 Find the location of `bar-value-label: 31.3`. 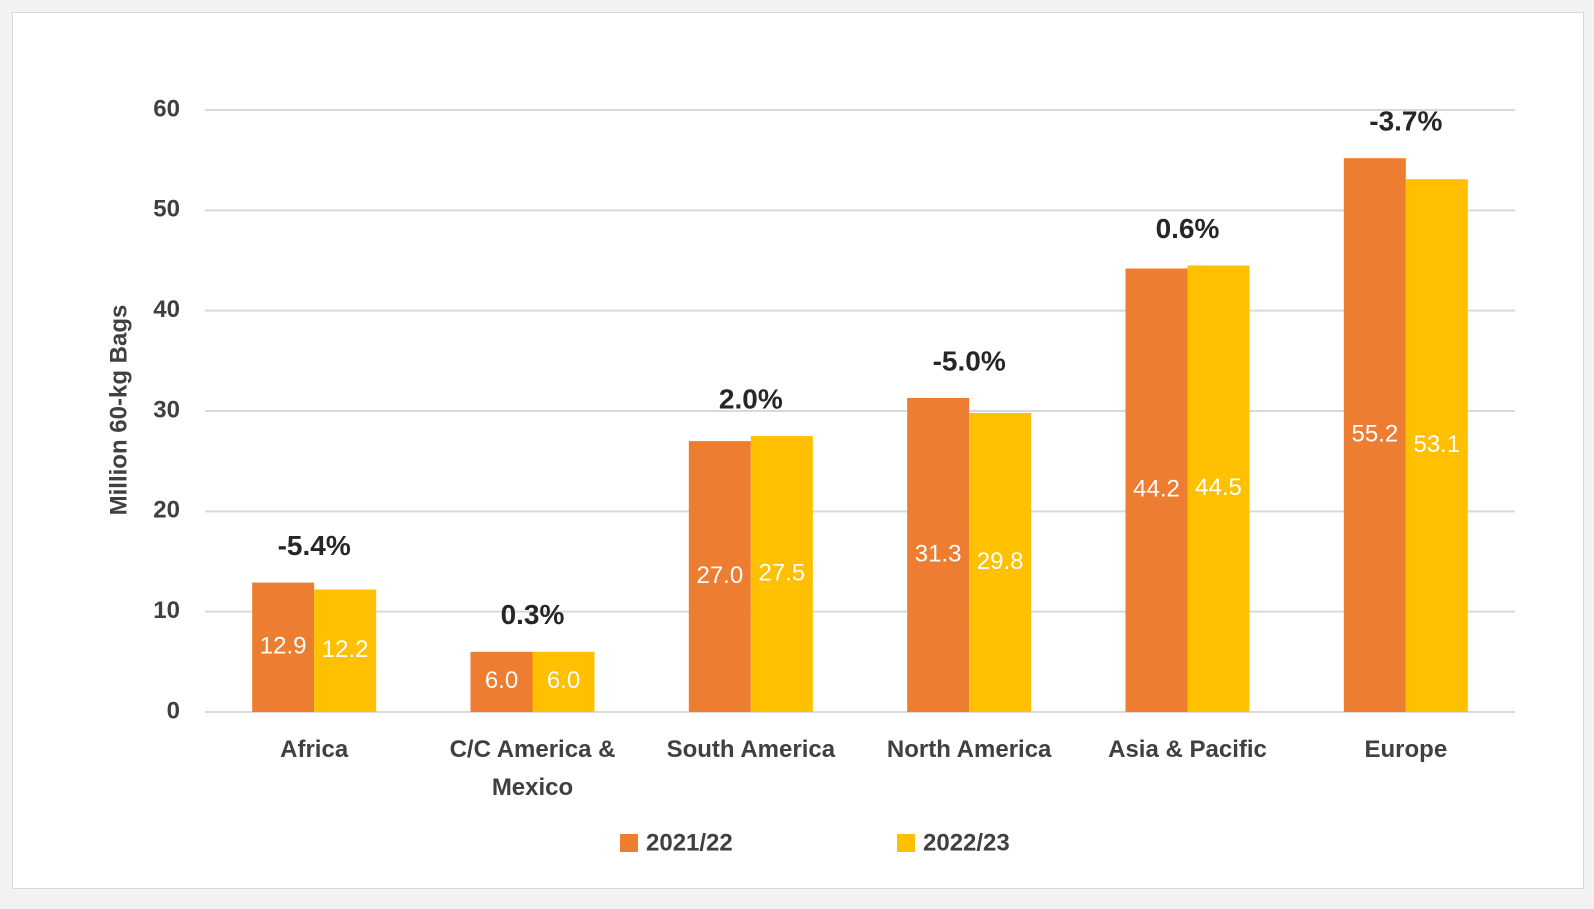

bar-value-label: 31.3 is located at coordinates (938, 553).